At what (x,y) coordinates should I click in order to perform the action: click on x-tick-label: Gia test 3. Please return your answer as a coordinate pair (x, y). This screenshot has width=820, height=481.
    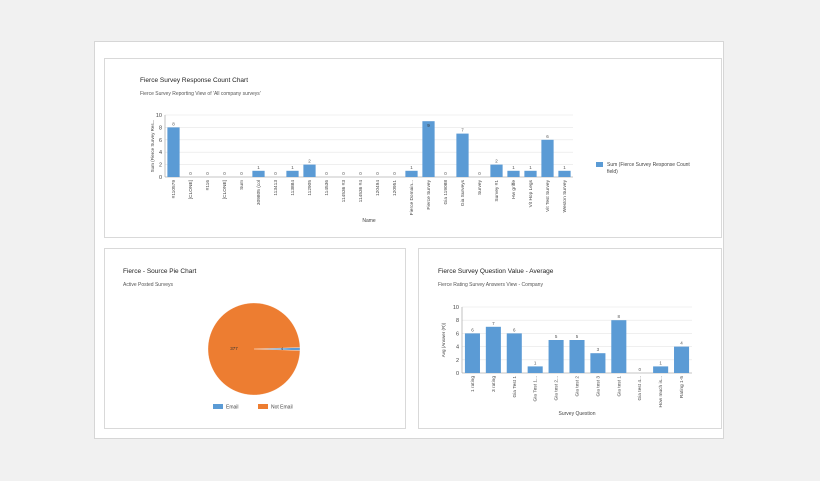
    Looking at the image, I should click on (598, 386).